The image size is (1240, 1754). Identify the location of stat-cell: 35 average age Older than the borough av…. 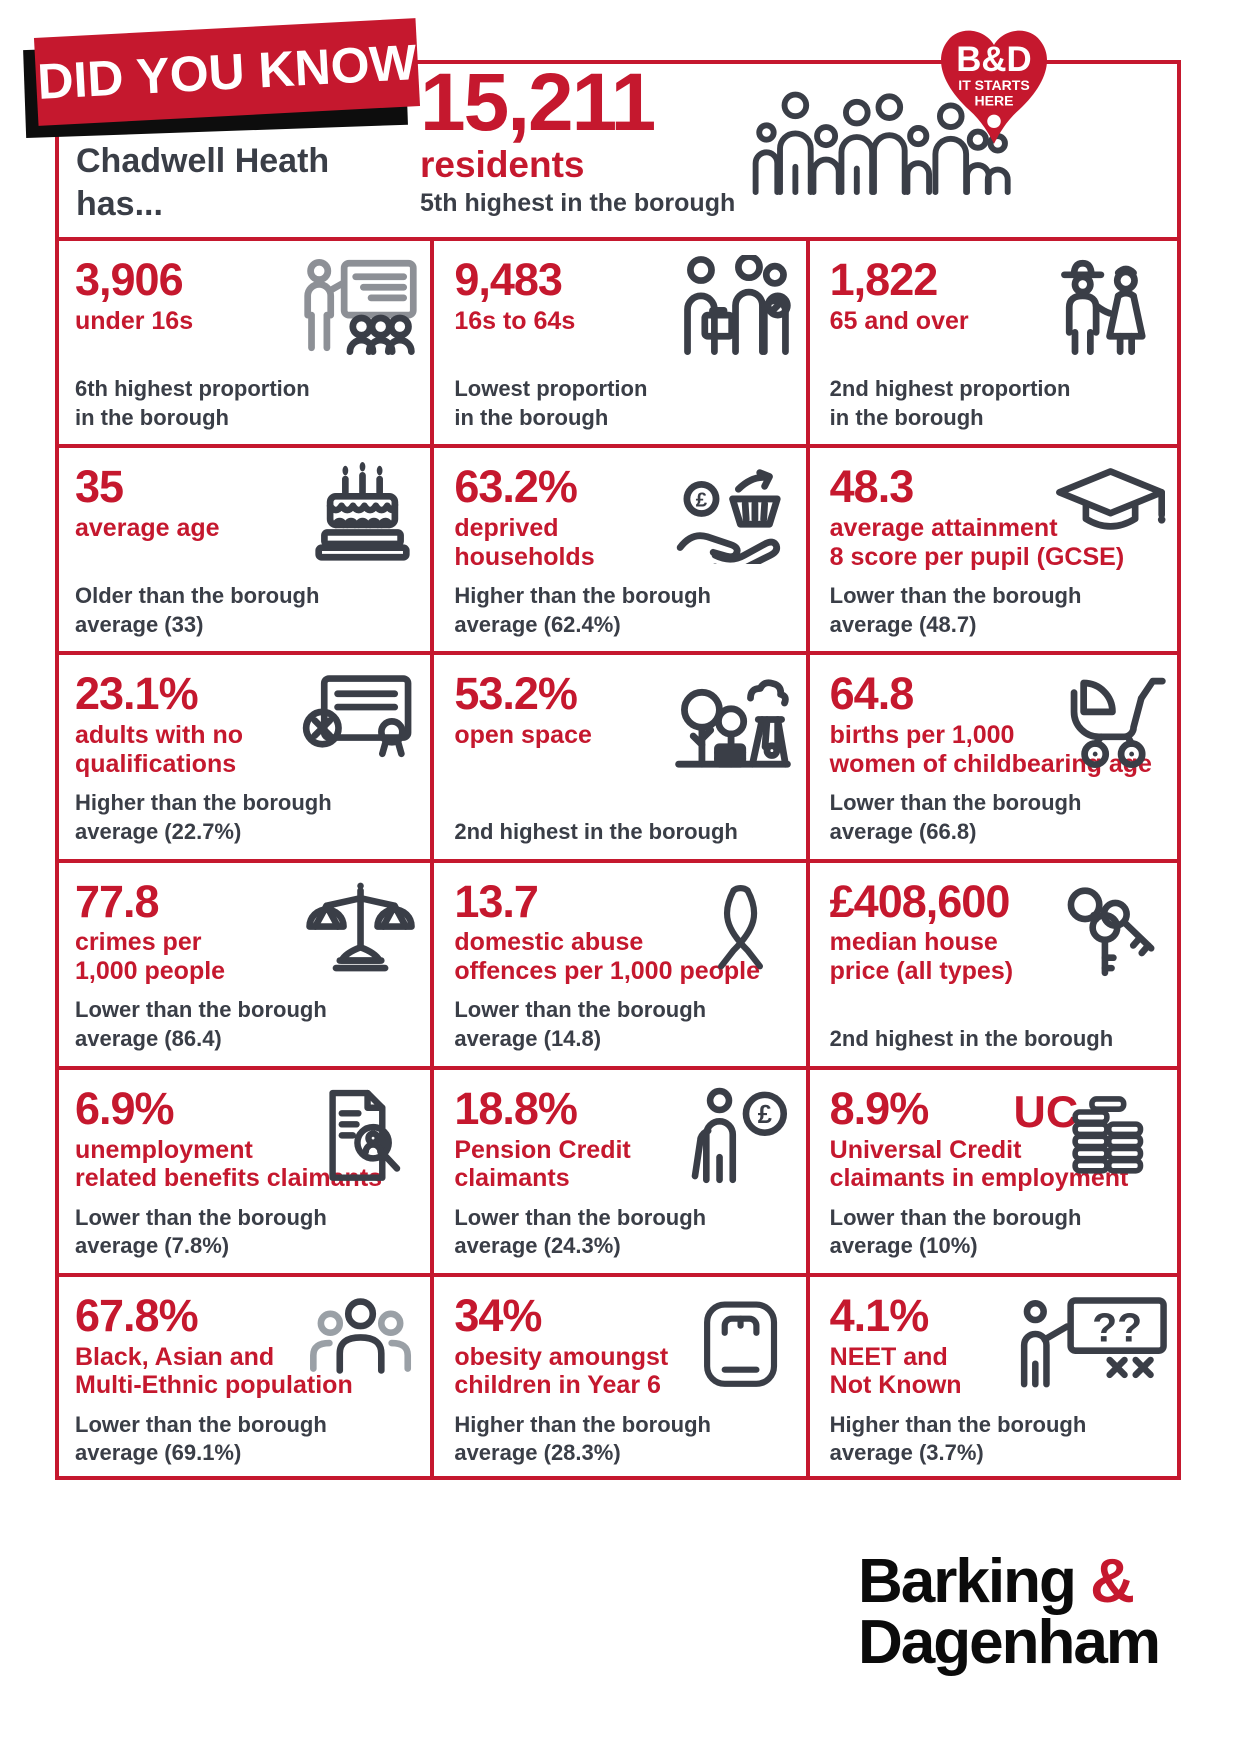
(243, 547).